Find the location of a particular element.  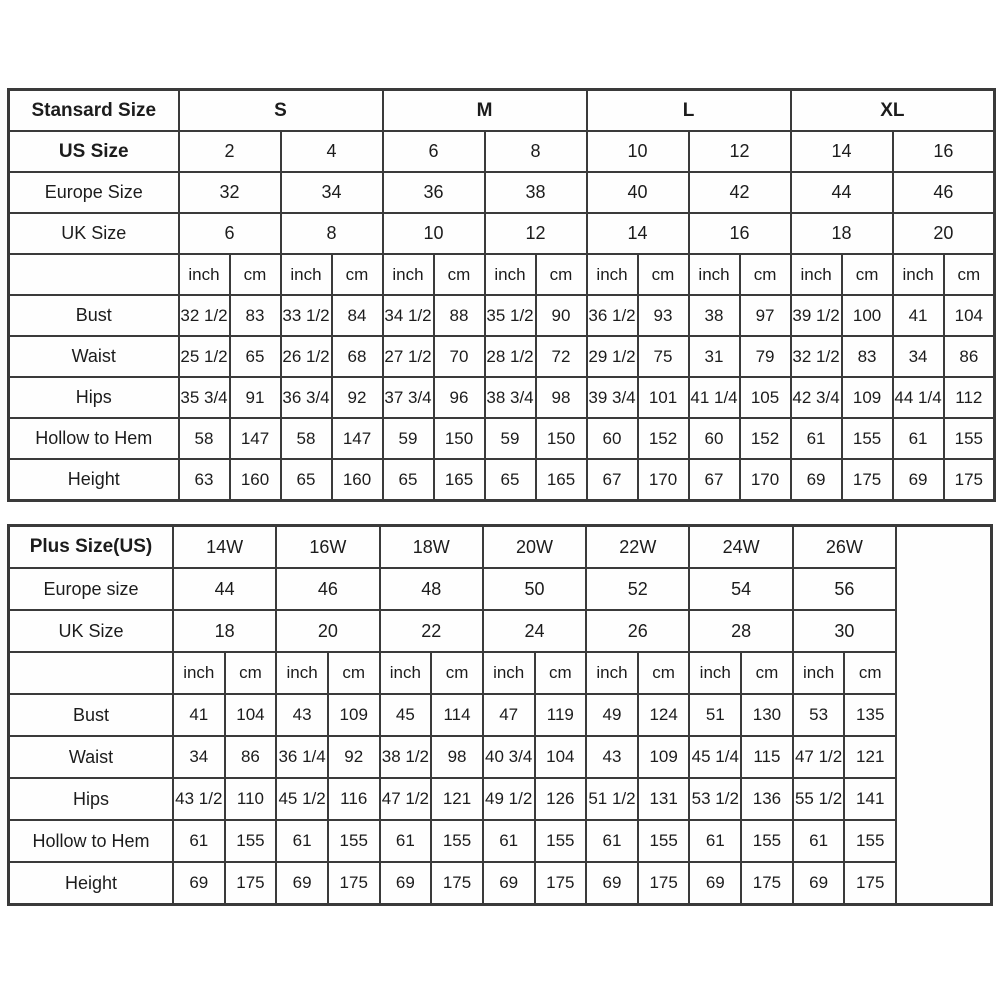

hollow-to-hem-value: 60 is located at coordinates (714, 438).